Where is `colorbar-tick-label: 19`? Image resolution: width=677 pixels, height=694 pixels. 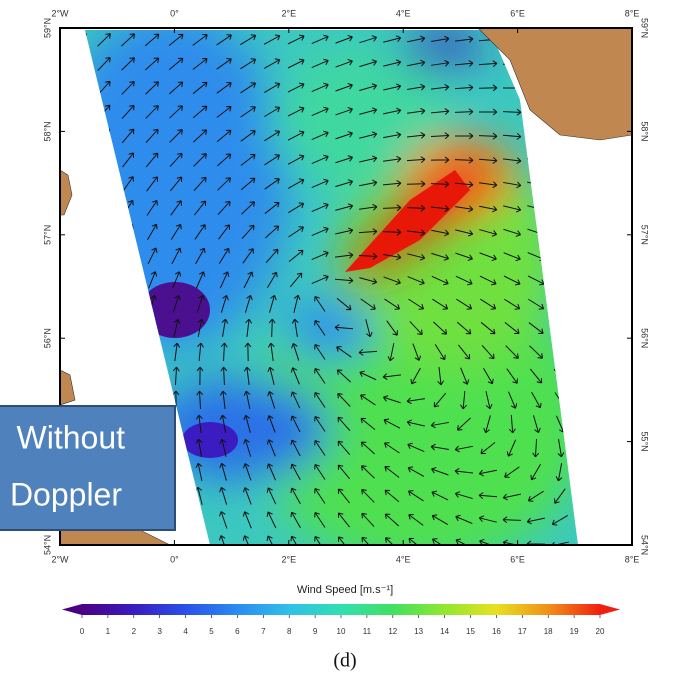 colorbar-tick-label: 19 is located at coordinates (574, 631).